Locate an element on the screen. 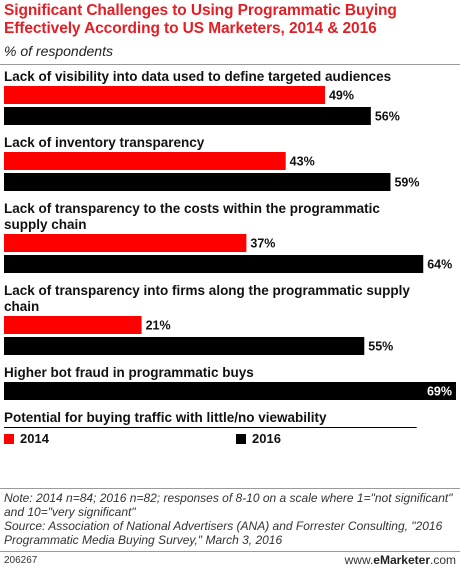 This screenshot has width=460, height=569. bar-value-label-2014: 43% is located at coordinates (302, 162).